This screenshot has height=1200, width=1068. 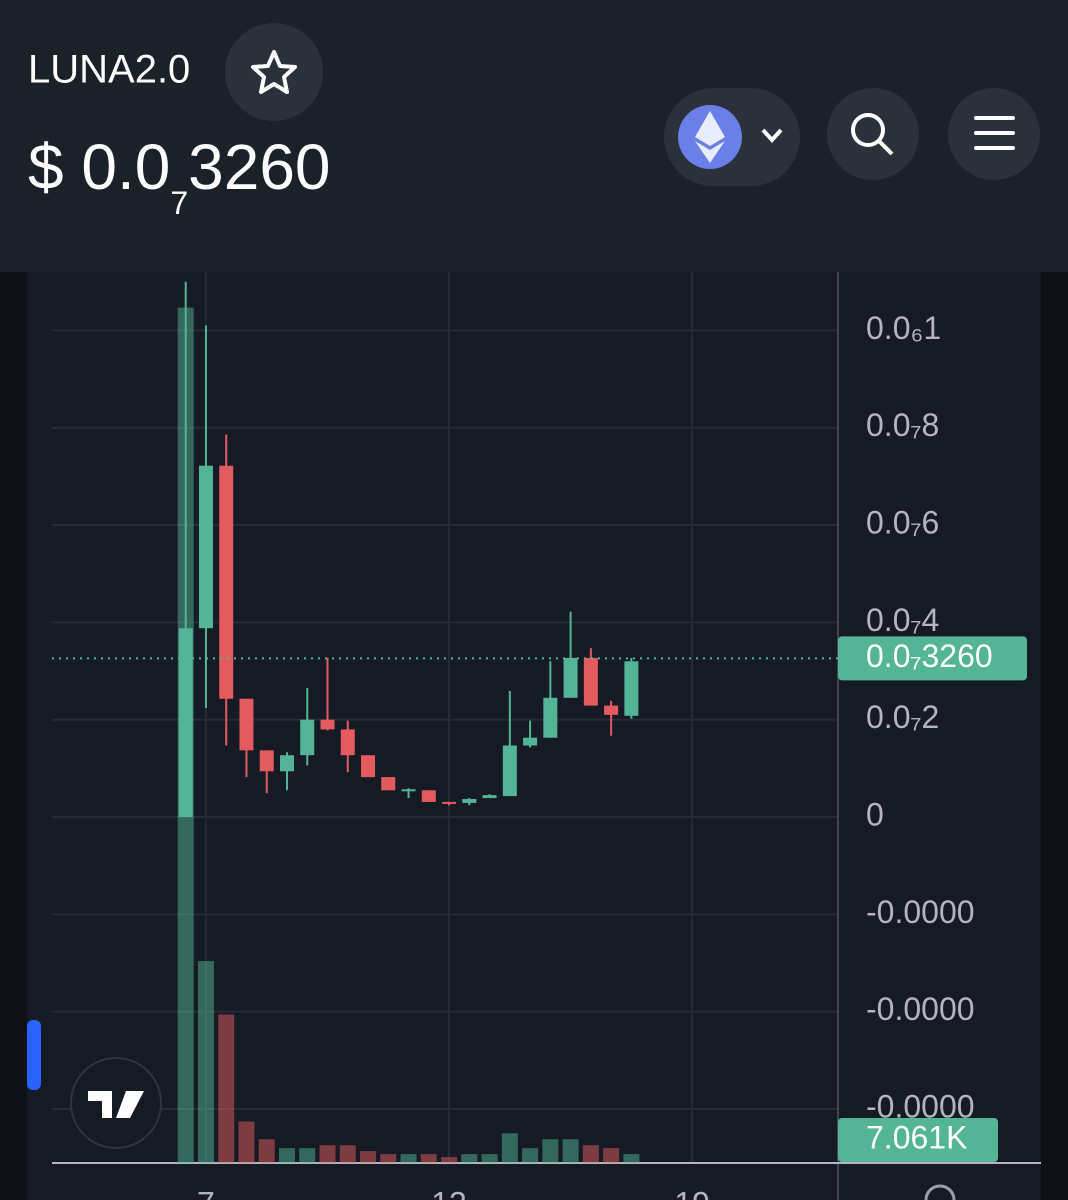 I want to click on x-tick-label: 7, so click(x=206, y=1192).